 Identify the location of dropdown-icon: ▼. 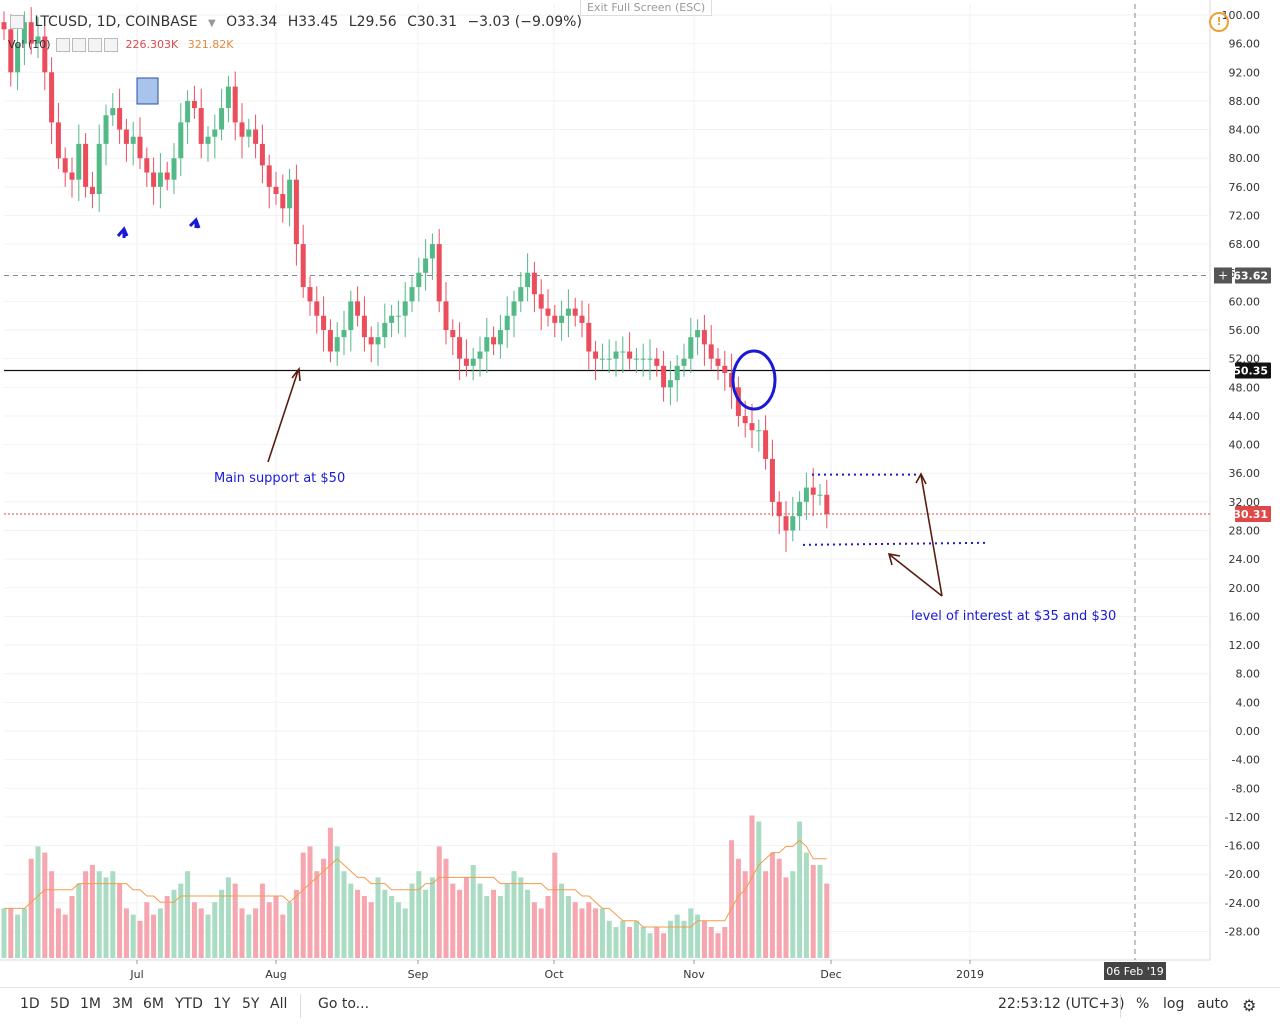
(212, 23).